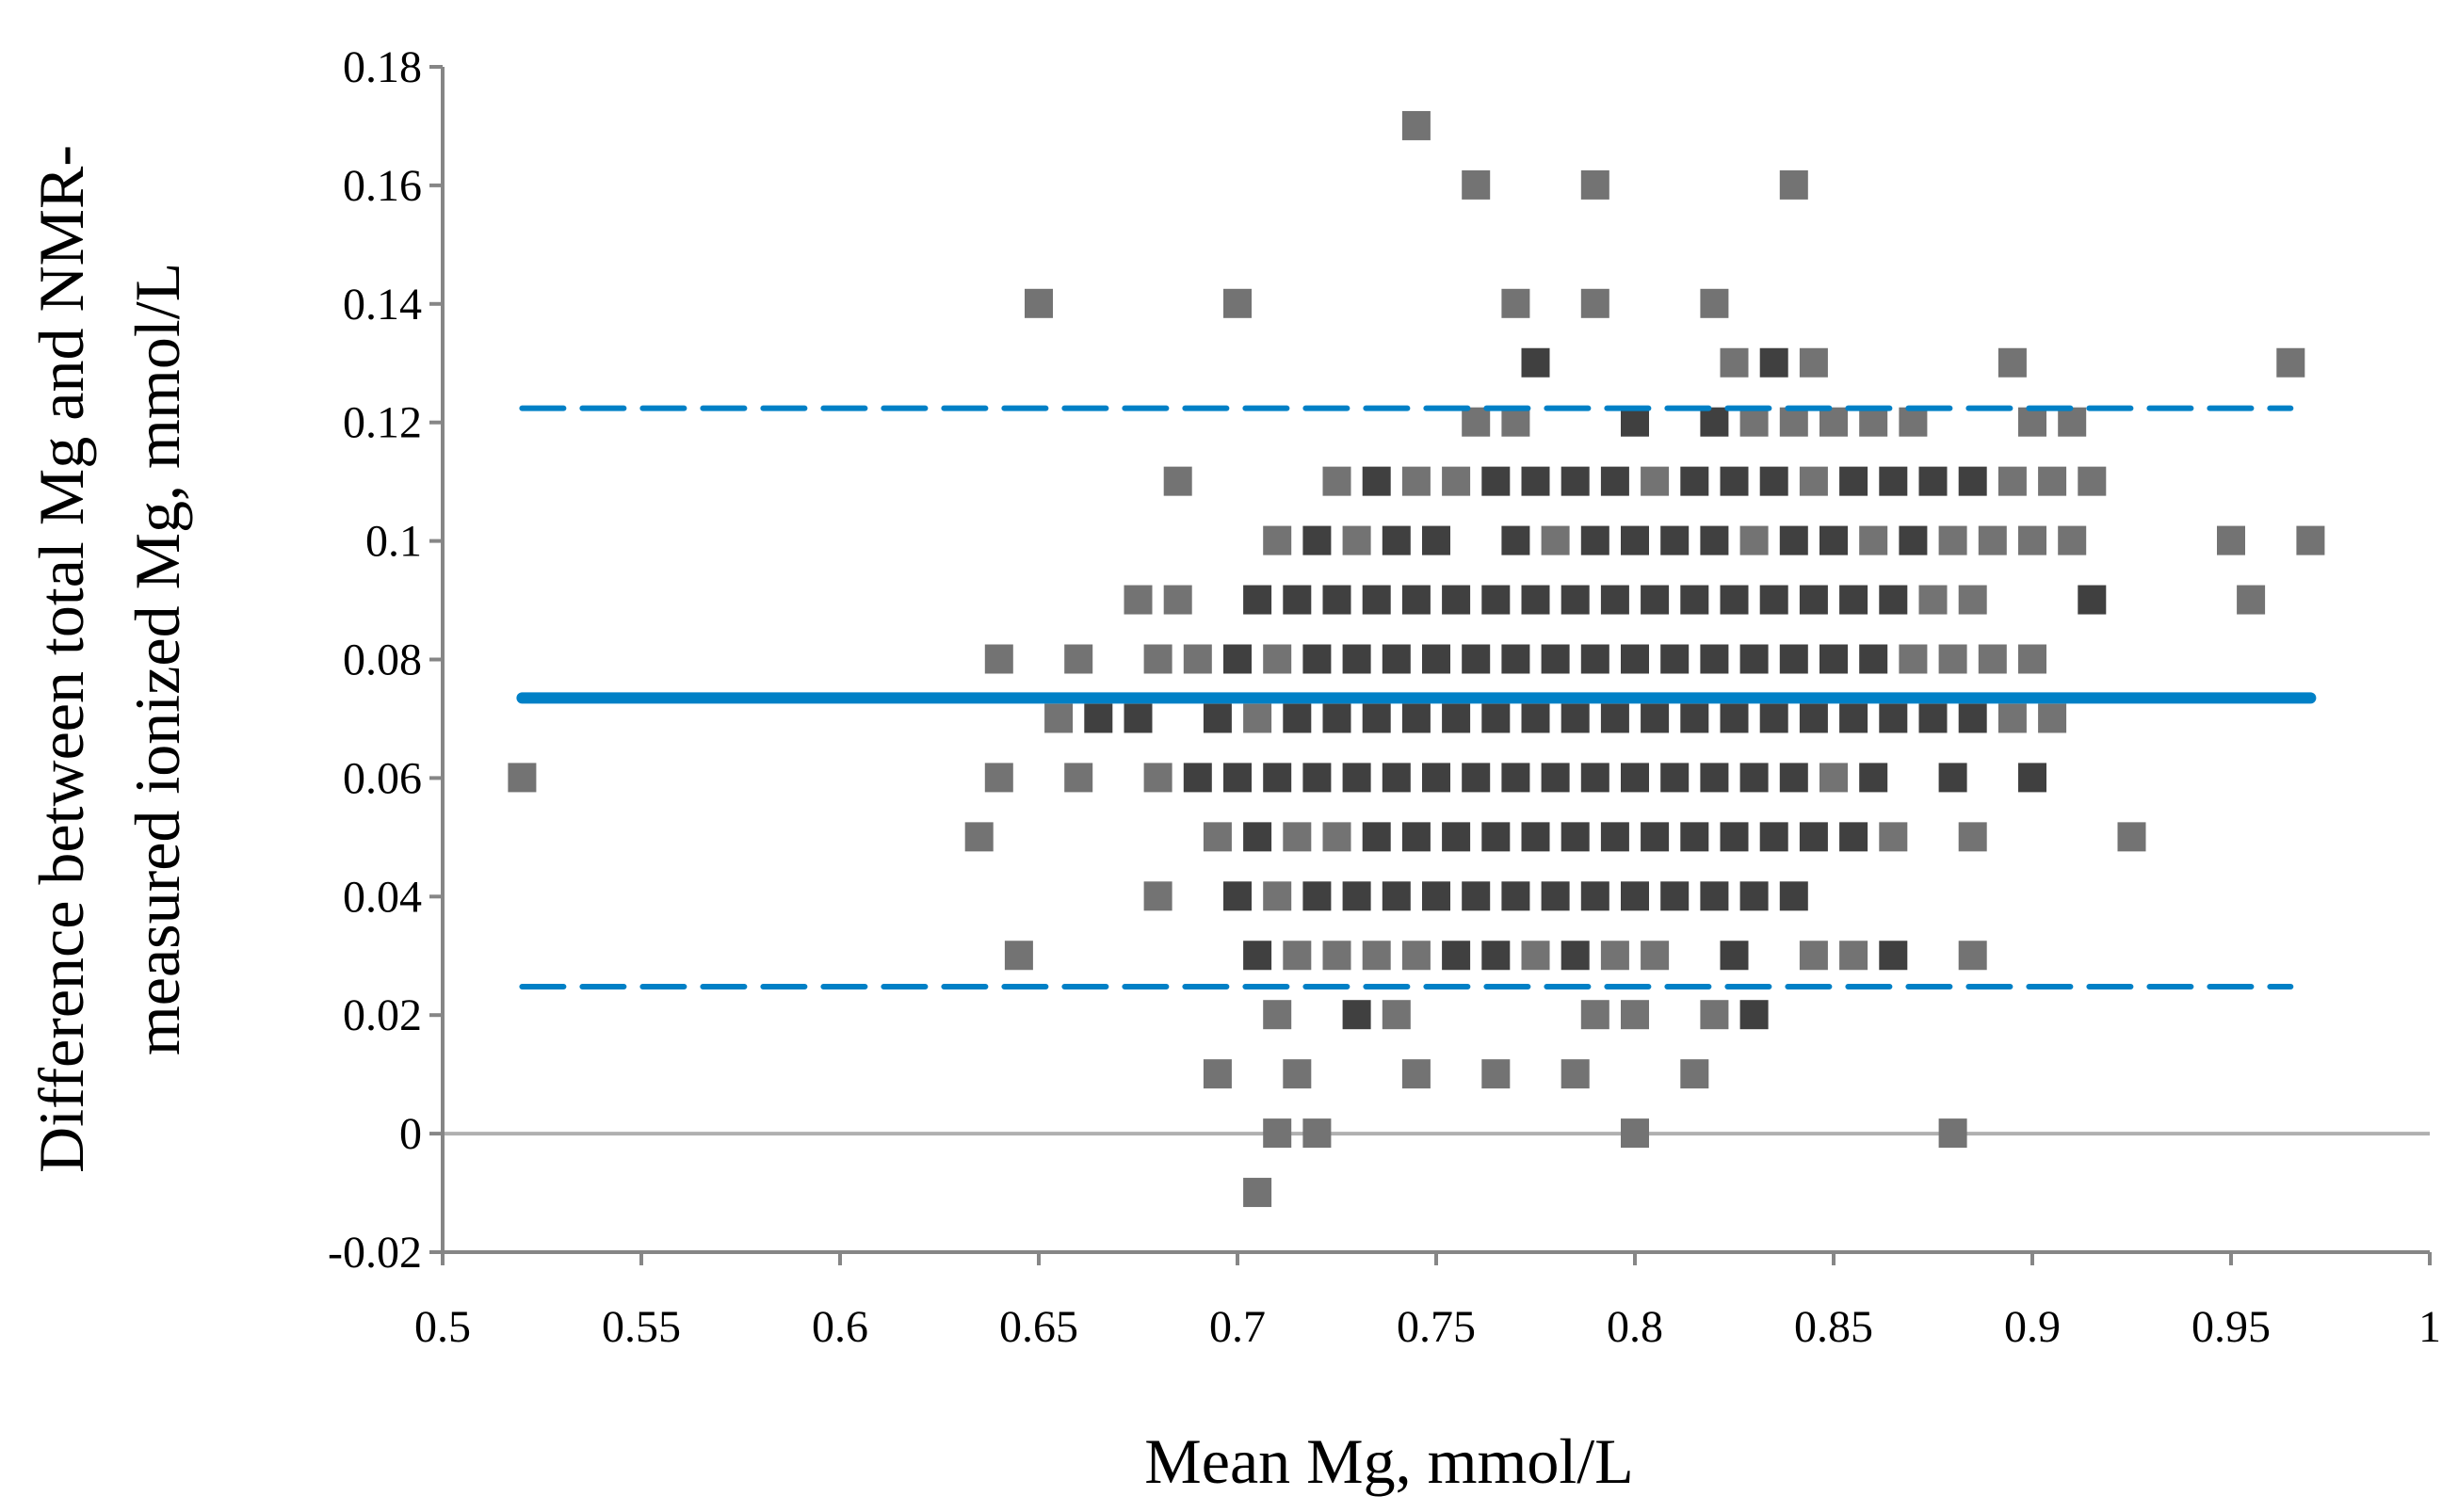  I want to click on x-tick-label: 0.7, so click(1237, 1327).